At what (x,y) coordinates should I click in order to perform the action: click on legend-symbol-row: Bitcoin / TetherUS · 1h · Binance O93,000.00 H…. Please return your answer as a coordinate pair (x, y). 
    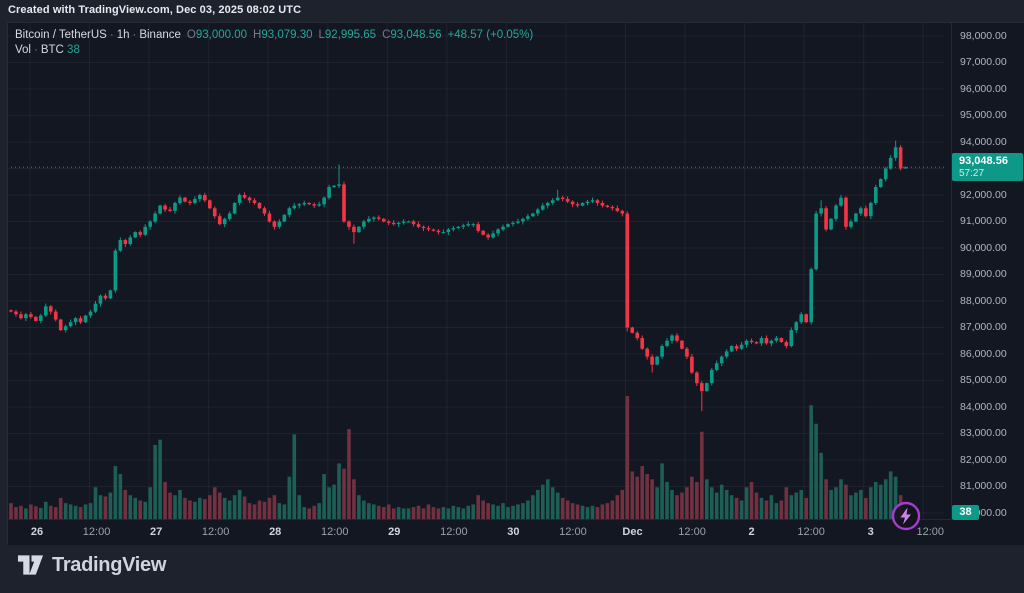
    Looking at the image, I should click on (274, 35).